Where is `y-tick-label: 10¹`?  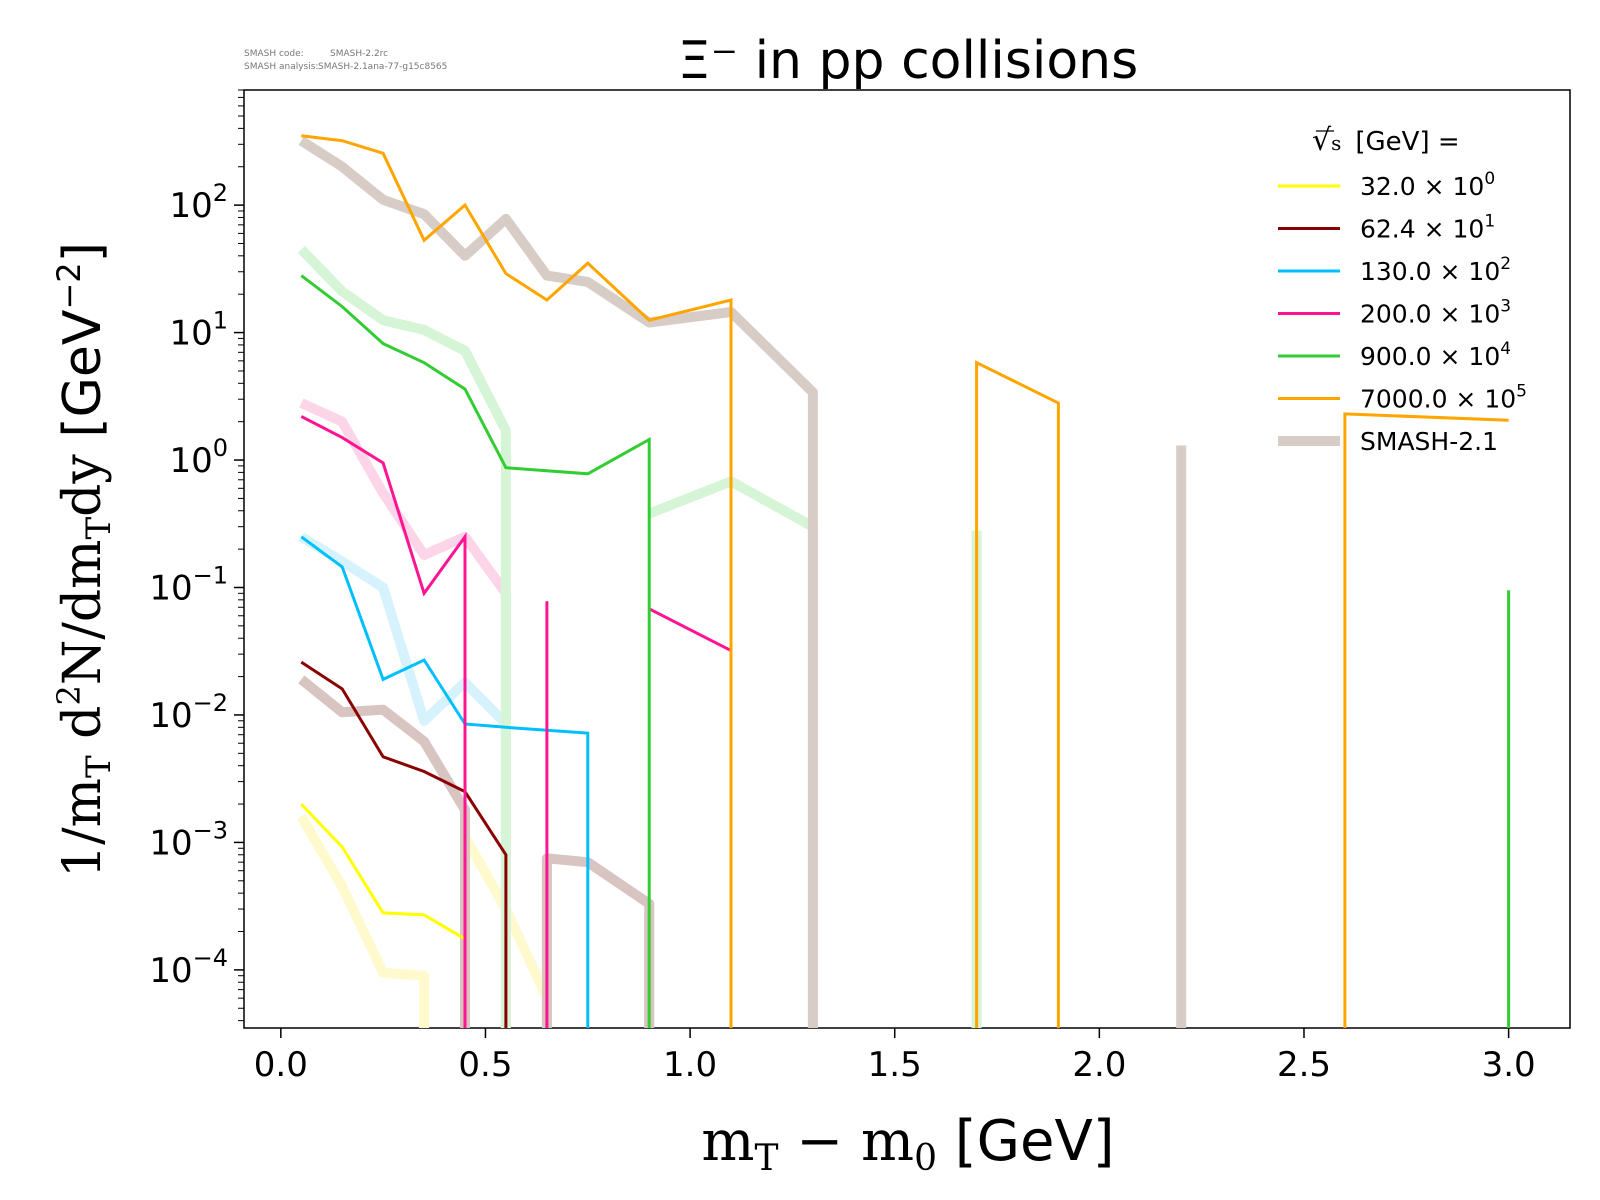 y-tick-label: 10¹ is located at coordinates (198, 330).